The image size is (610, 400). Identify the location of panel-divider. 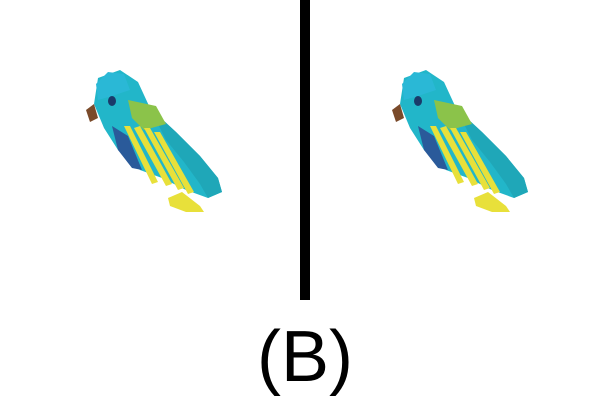
(305, 150).